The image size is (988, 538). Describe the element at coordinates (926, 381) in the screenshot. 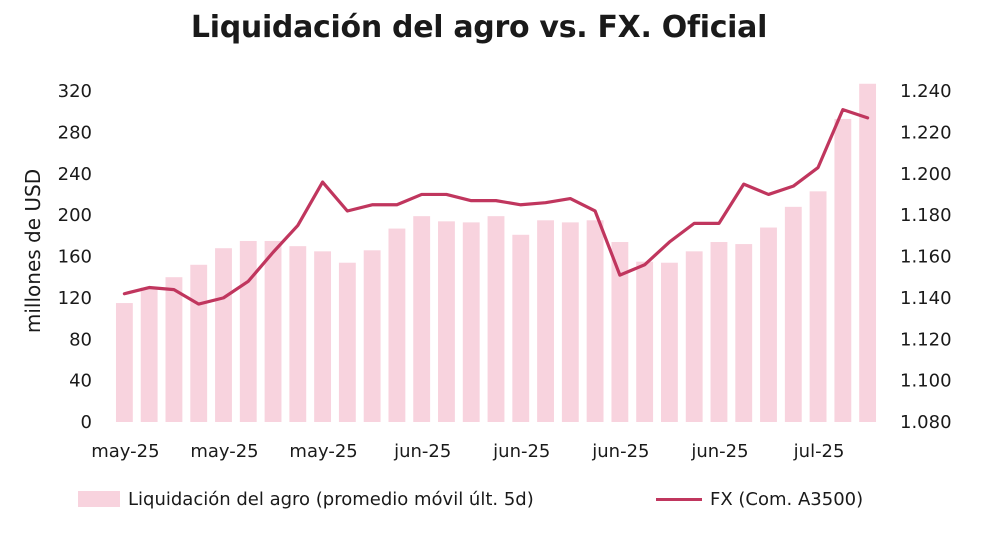

I see `y2-tick-label: 1.100` at that location.